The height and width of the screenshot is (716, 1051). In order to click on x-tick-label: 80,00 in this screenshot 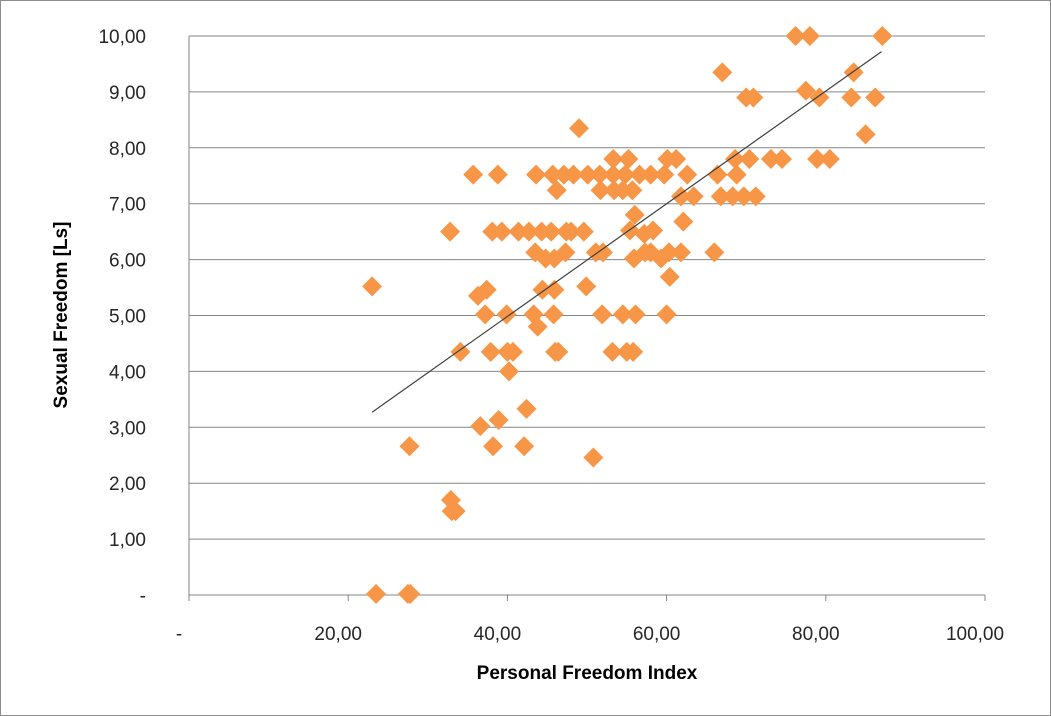, I will do `click(816, 634)`.